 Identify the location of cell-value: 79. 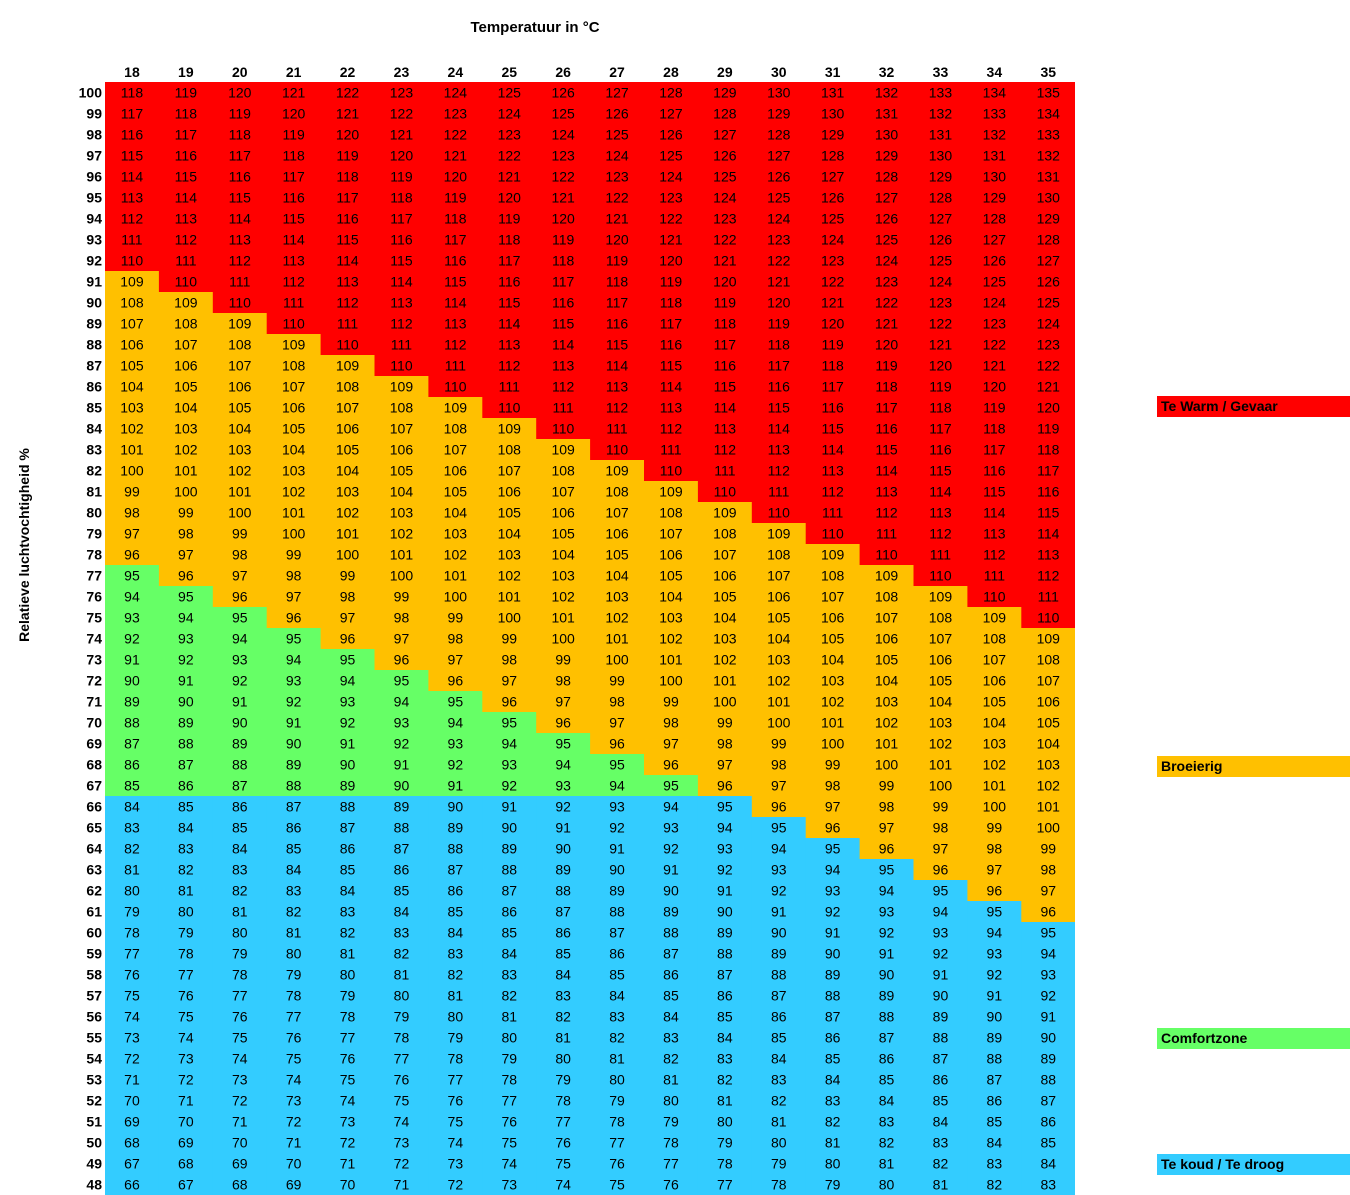
(509, 1059).